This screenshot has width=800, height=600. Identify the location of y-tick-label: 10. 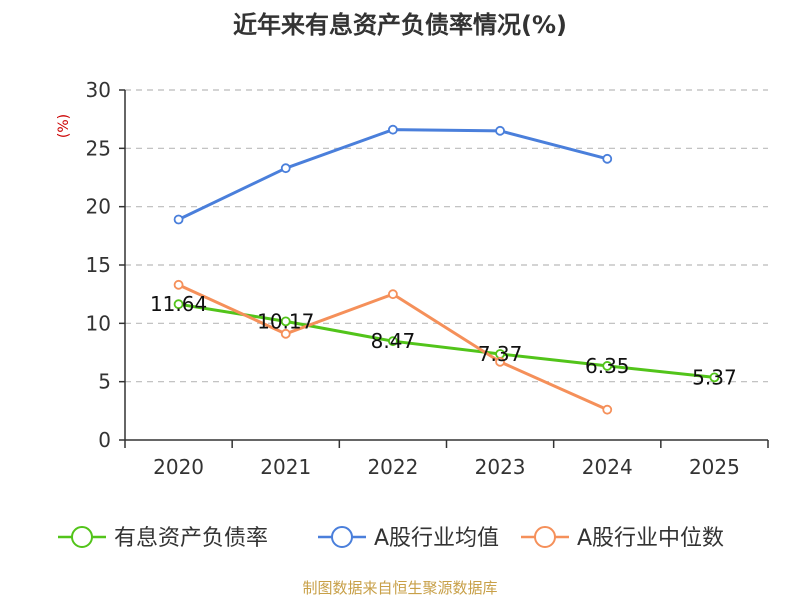
(98, 323).